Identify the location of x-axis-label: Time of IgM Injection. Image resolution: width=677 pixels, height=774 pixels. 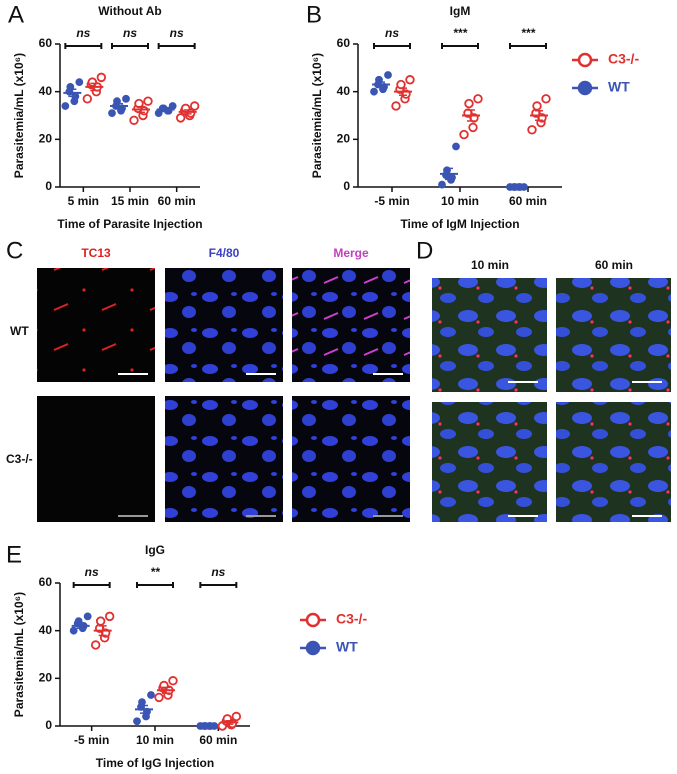
(459, 224).